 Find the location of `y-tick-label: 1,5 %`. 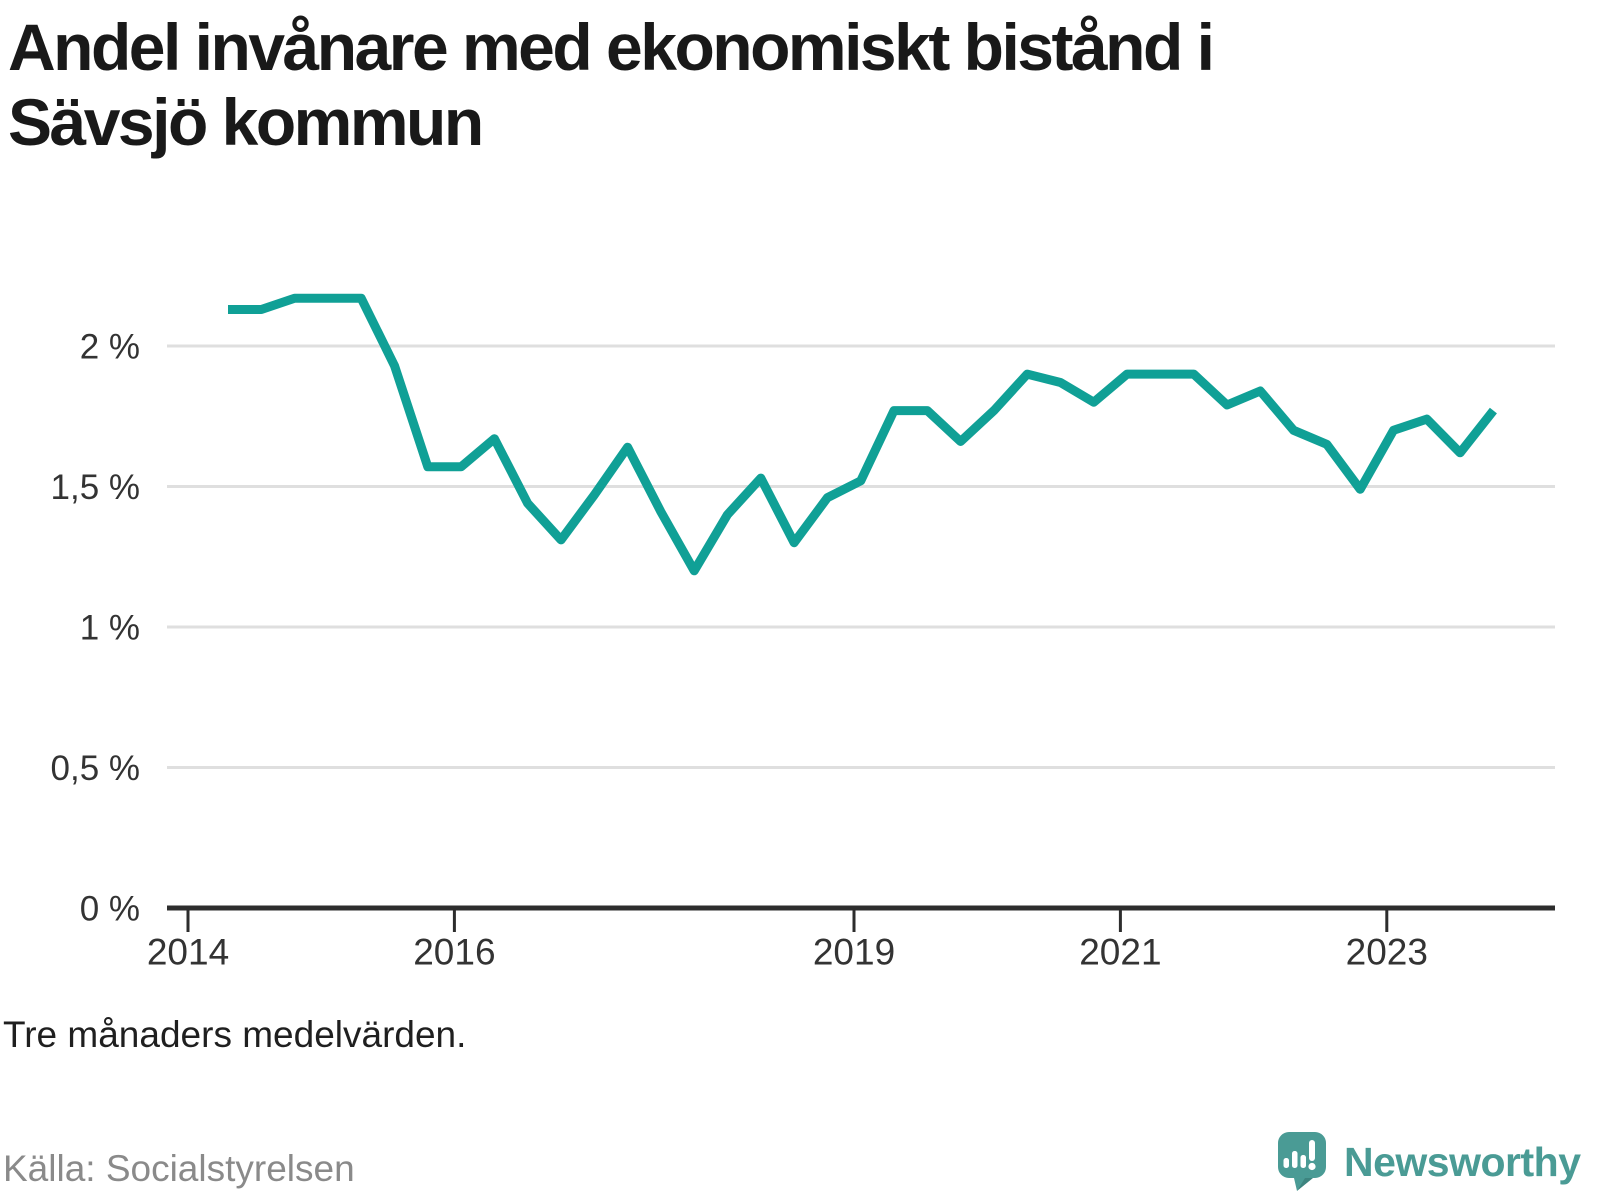

y-tick-label: 1,5 % is located at coordinates (96, 487).